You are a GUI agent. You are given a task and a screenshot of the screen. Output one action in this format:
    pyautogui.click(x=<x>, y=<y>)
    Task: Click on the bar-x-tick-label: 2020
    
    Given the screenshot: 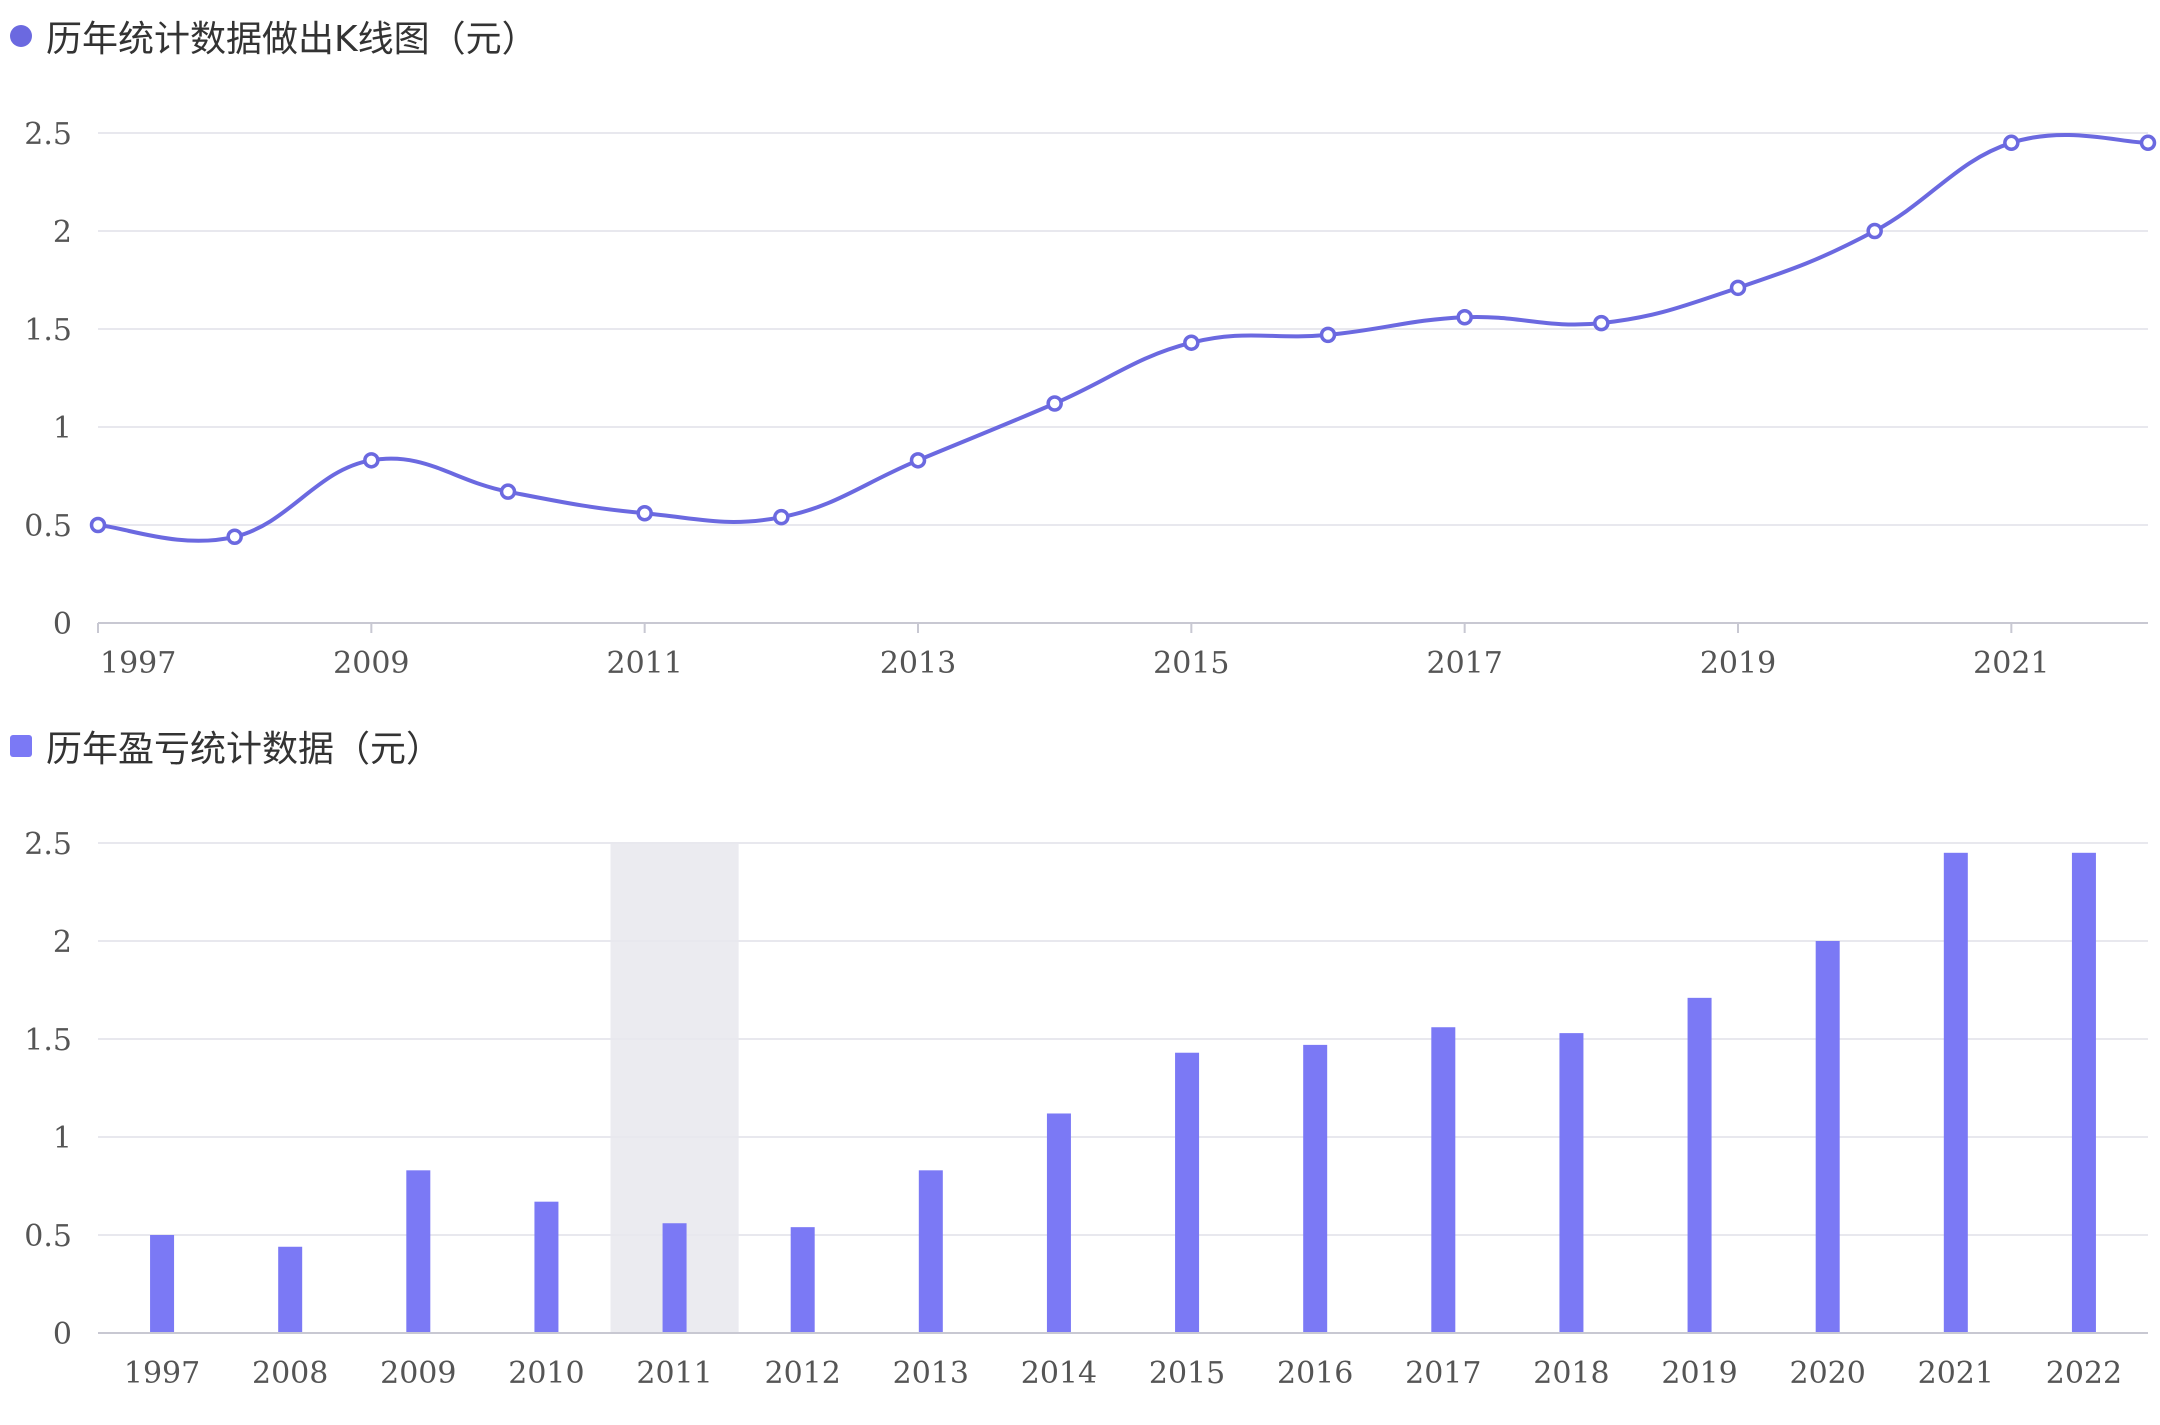 What is the action you would take?
    pyautogui.click(x=1828, y=1373)
    